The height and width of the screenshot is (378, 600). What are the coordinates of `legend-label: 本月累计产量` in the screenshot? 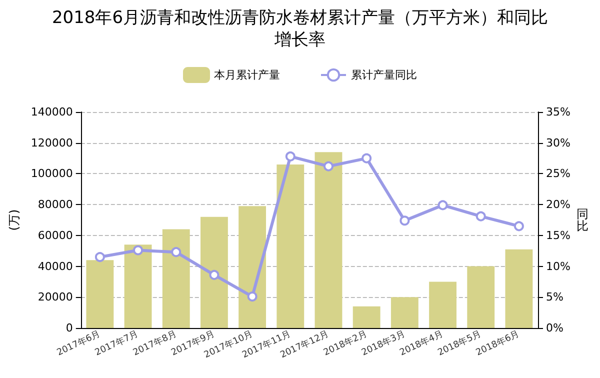 It's located at (247, 75).